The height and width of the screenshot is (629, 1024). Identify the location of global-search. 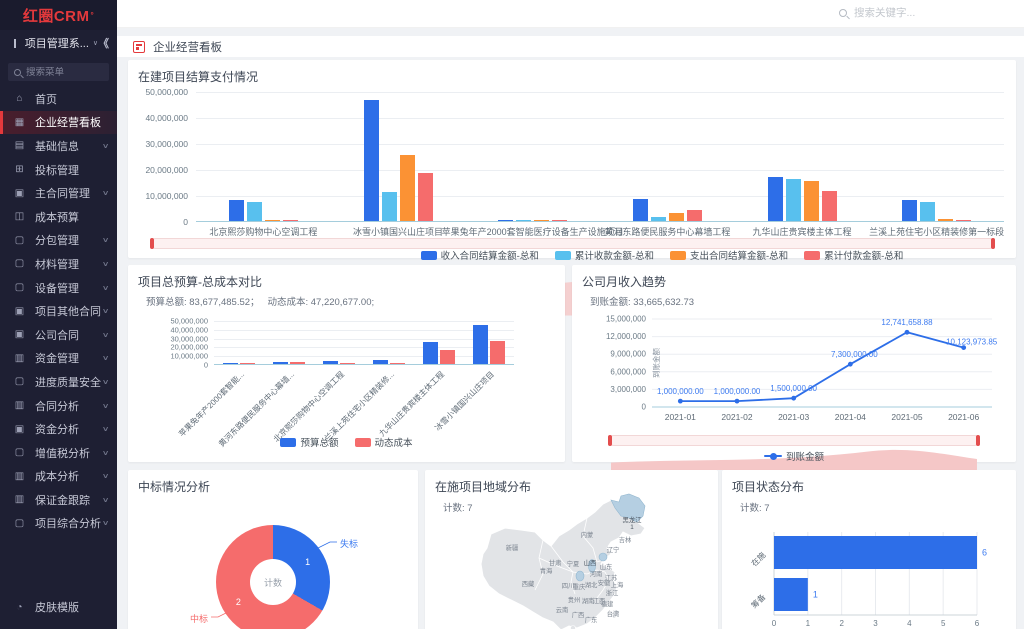
(911, 13).